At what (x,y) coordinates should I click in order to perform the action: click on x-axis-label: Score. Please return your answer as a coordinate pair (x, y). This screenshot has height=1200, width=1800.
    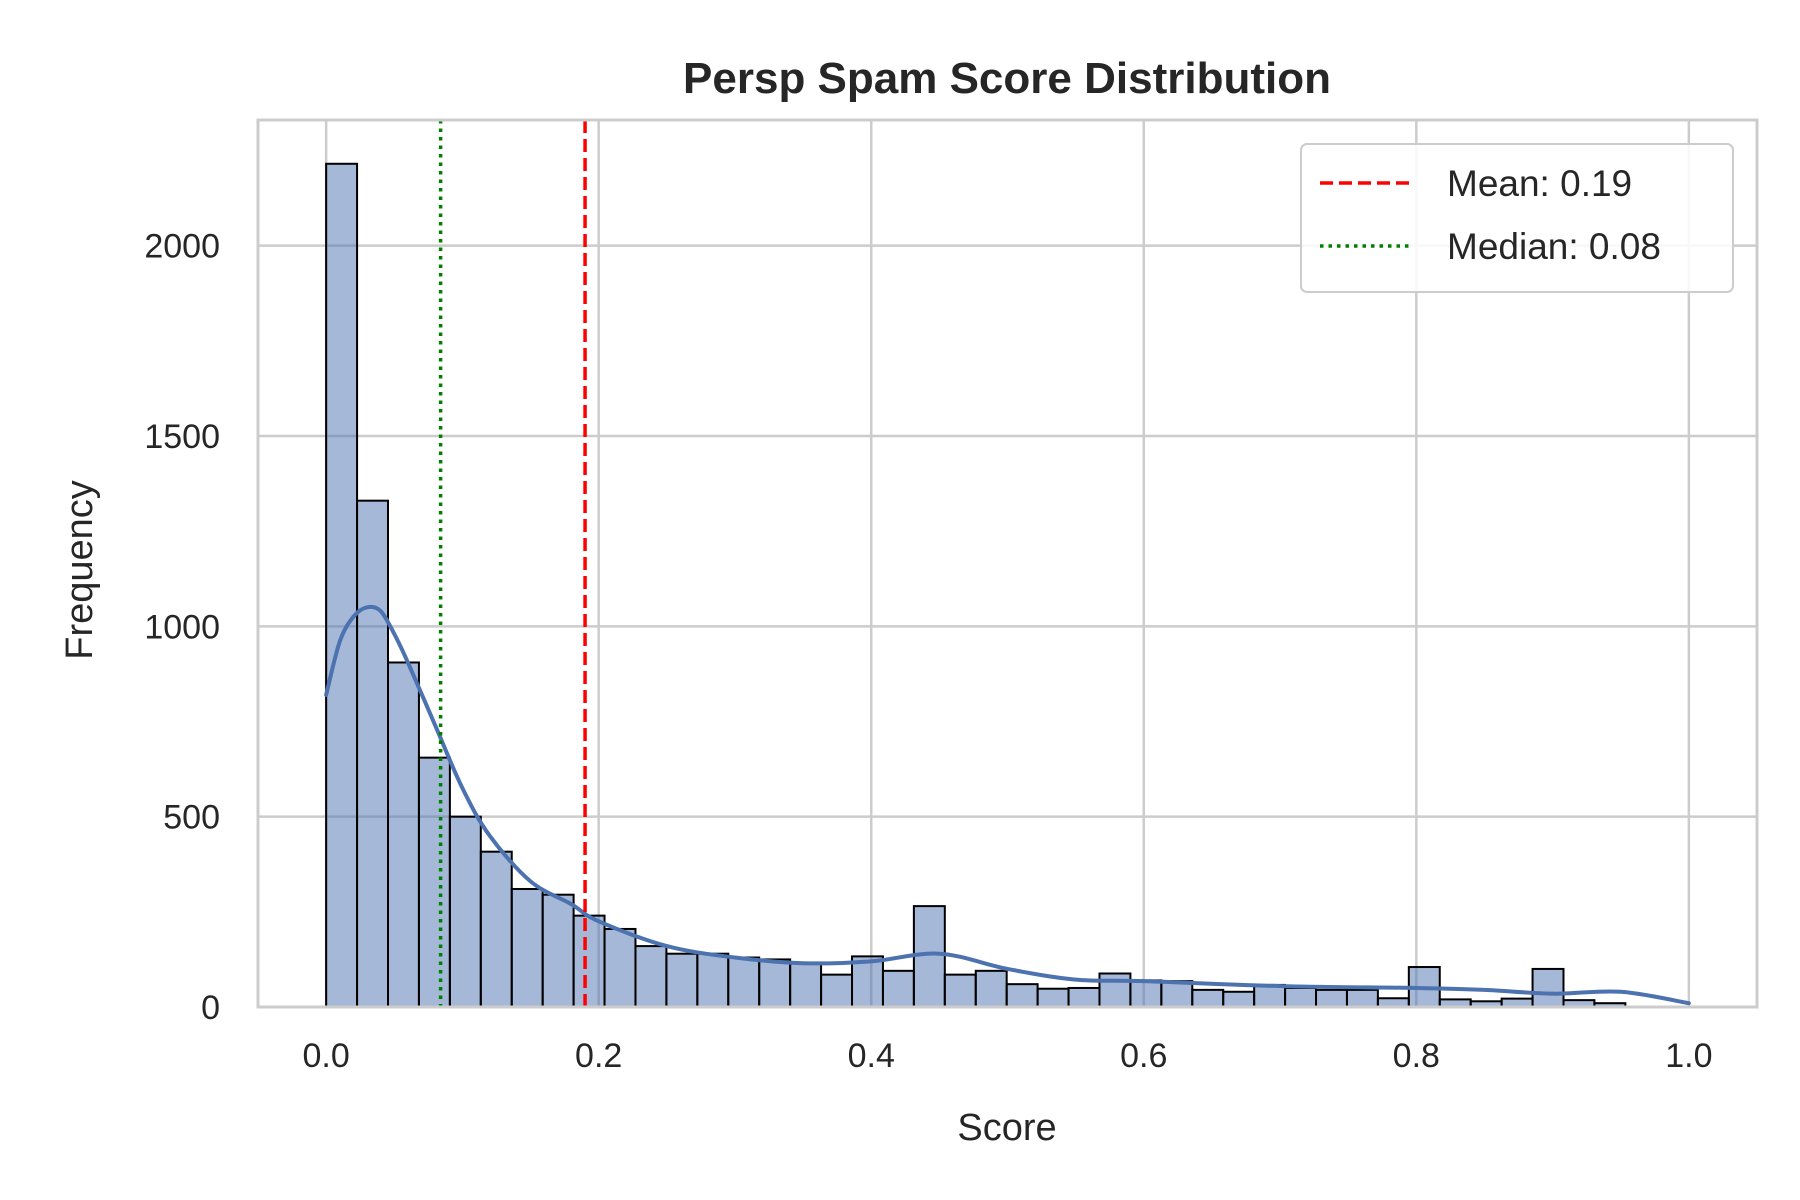
    Looking at the image, I should click on (1006, 1128).